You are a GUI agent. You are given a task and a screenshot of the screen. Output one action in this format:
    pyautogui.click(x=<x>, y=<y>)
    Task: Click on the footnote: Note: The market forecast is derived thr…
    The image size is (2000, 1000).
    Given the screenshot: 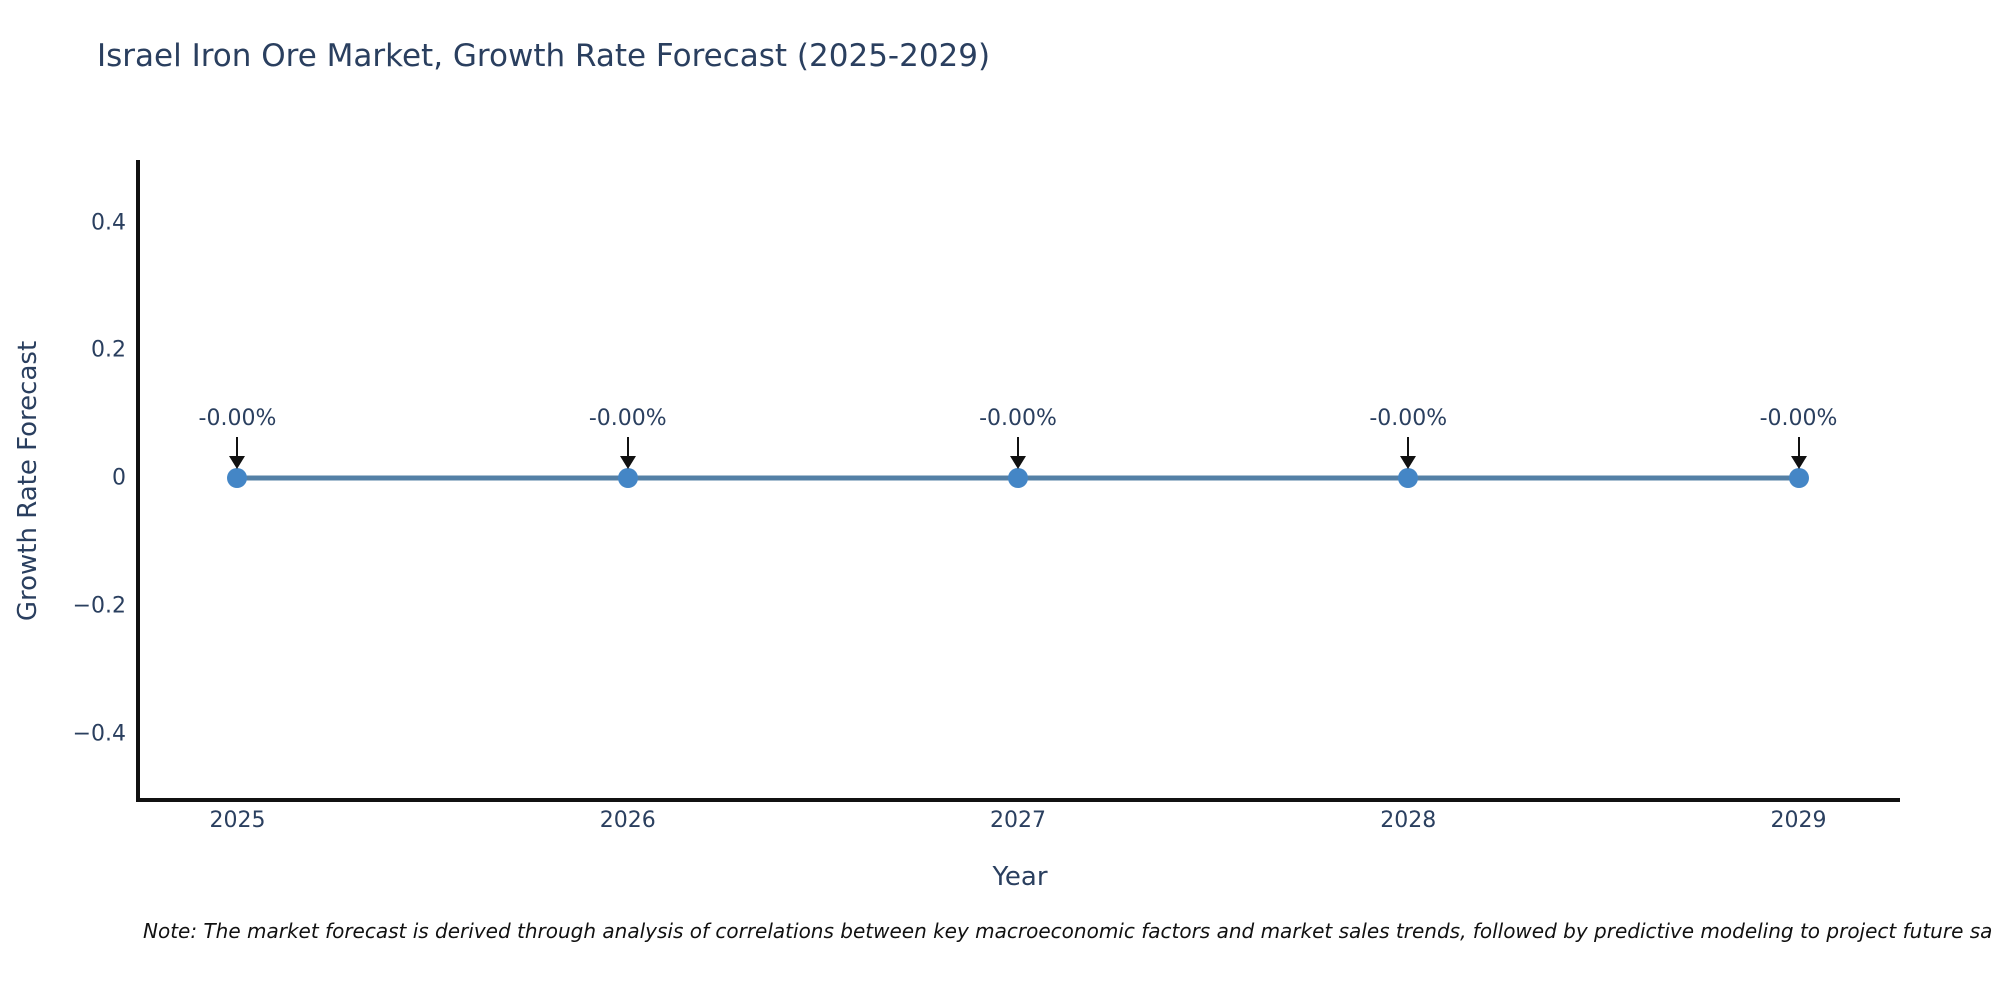 What is the action you would take?
    pyautogui.click(x=1068, y=931)
    